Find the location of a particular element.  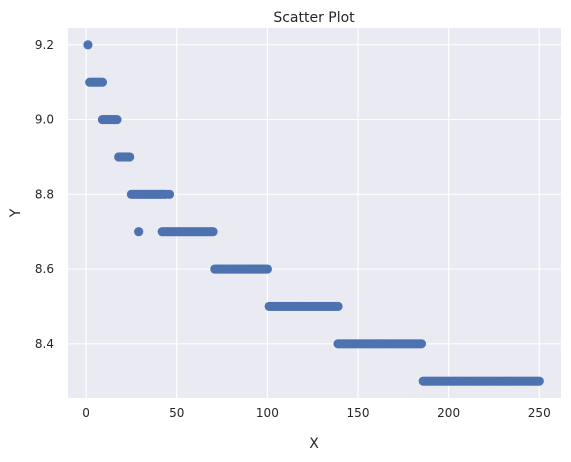

y-axis-ticks: 8.4 8.6 8.8 9.0 9.2 is located at coordinates (44, 194).